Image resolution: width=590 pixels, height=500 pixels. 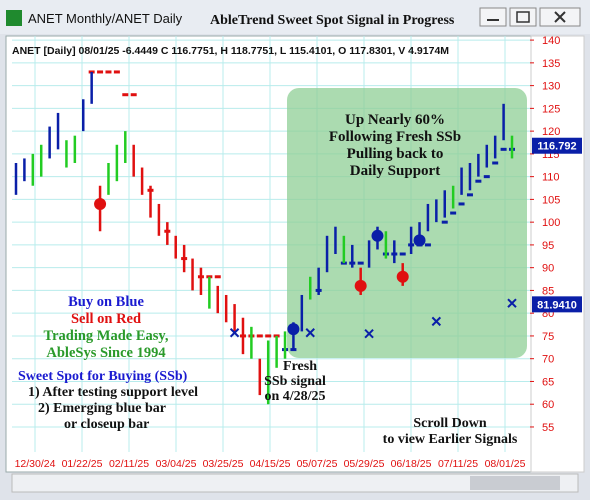 I want to click on legend-text: Trading Made Easy,, so click(x=105, y=336).